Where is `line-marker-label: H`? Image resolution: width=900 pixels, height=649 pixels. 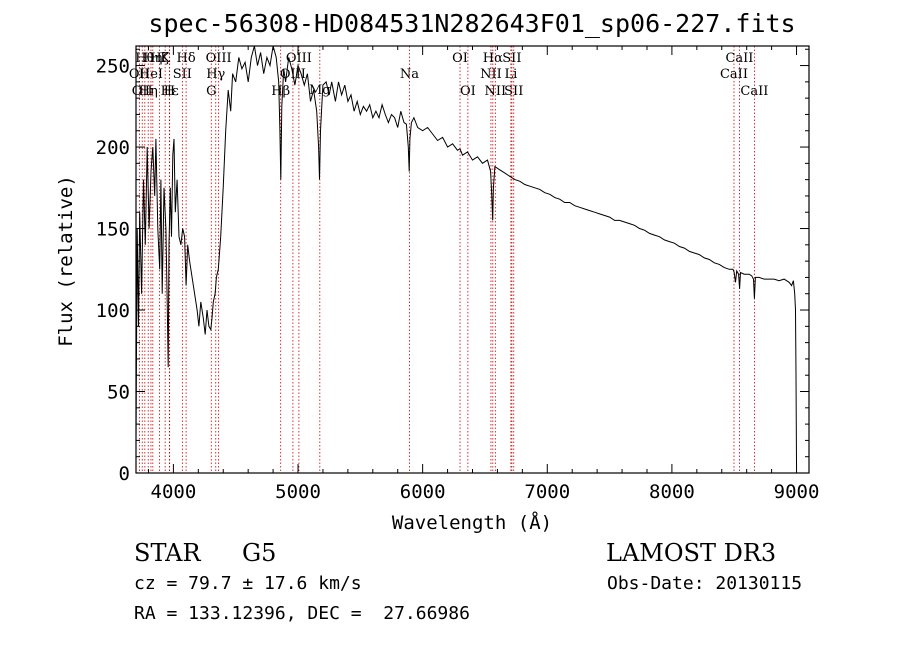 line-marker-label: H is located at coordinates (169, 91).